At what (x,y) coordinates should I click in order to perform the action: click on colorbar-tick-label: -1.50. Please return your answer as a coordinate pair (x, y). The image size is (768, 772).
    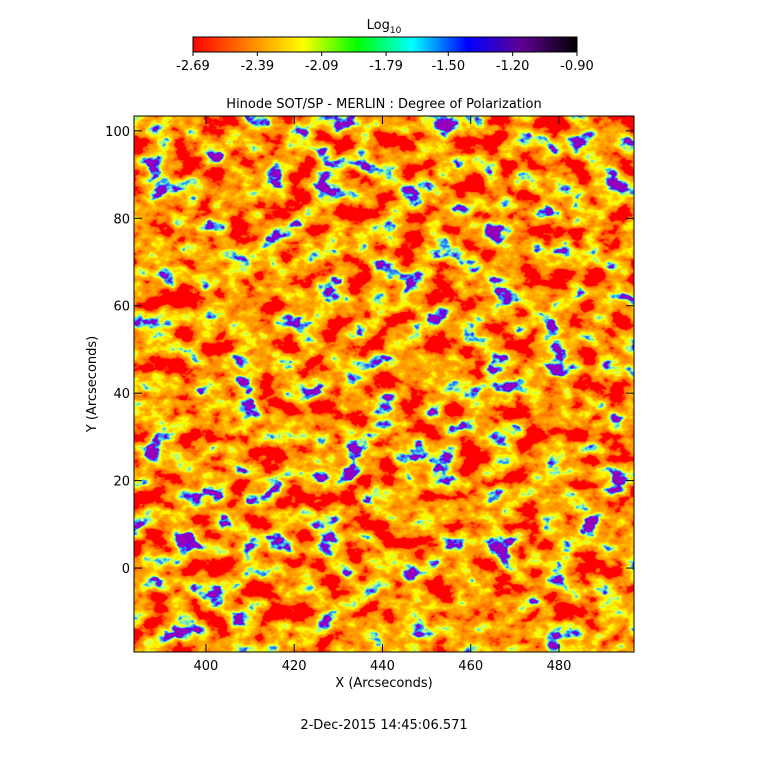
    Looking at the image, I should click on (448, 66).